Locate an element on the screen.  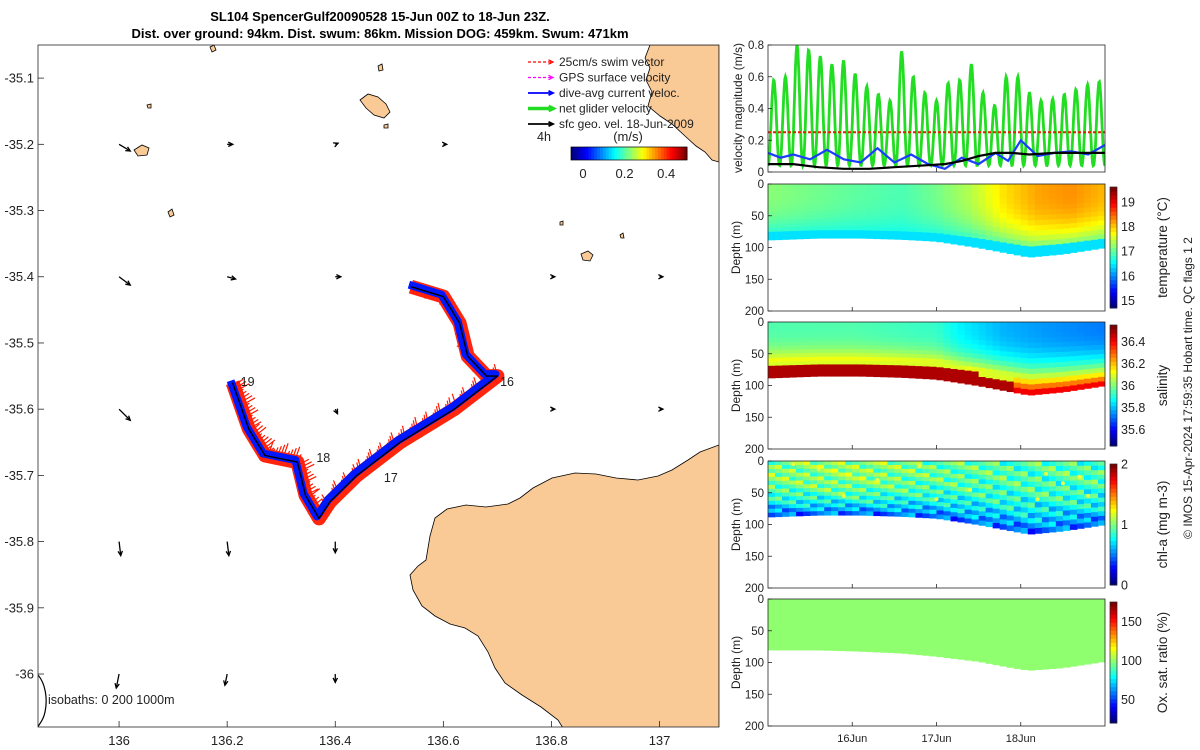
section-colorbar-label: Ox. sat. ratio (%) is located at coordinates (1162, 662).